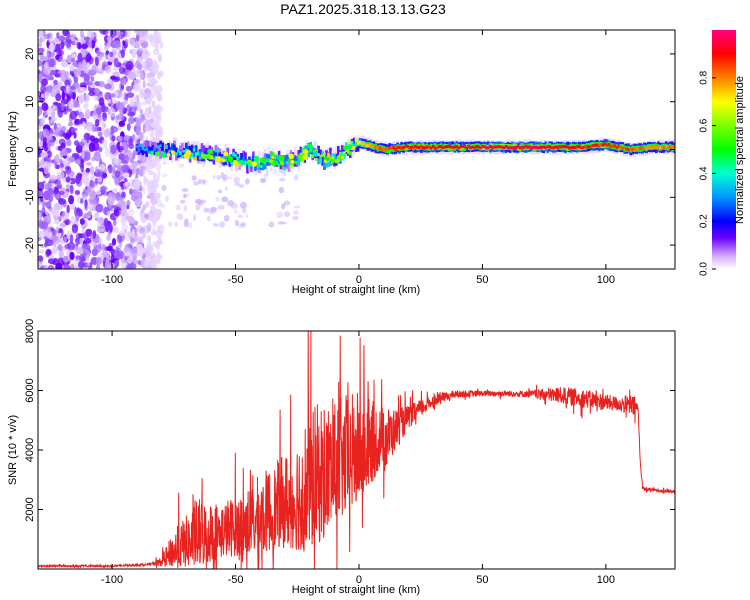  I want to click on colorbar-tick-label: 0.0, so click(704, 269).